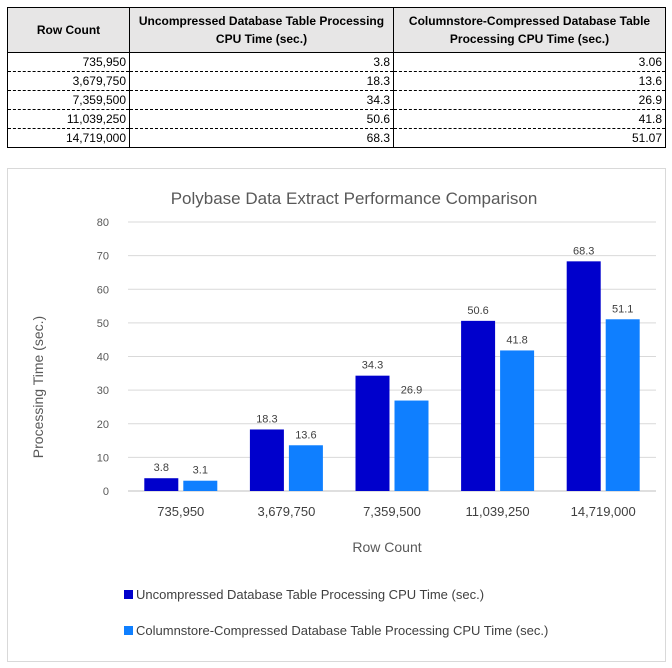  What do you see at coordinates (68, 138) in the screenshot?
I see `cell-row-count: 14,719,000` at bounding box center [68, 138].